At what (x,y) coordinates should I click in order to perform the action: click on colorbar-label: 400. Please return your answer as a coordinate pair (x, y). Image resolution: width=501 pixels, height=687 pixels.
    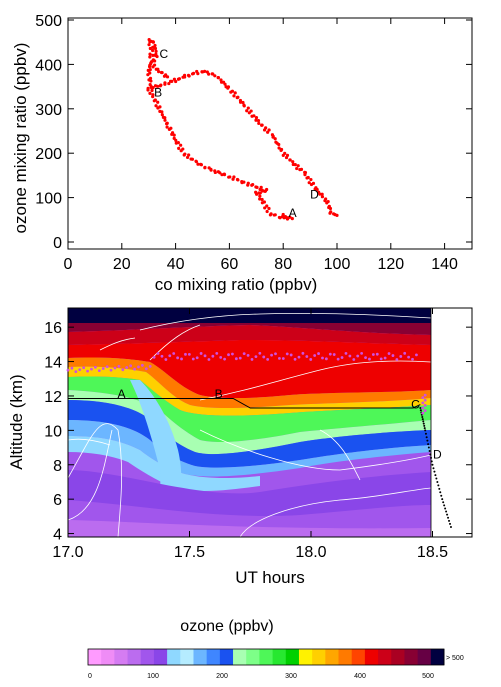
    Looking at the image, I should click on (360, 676).